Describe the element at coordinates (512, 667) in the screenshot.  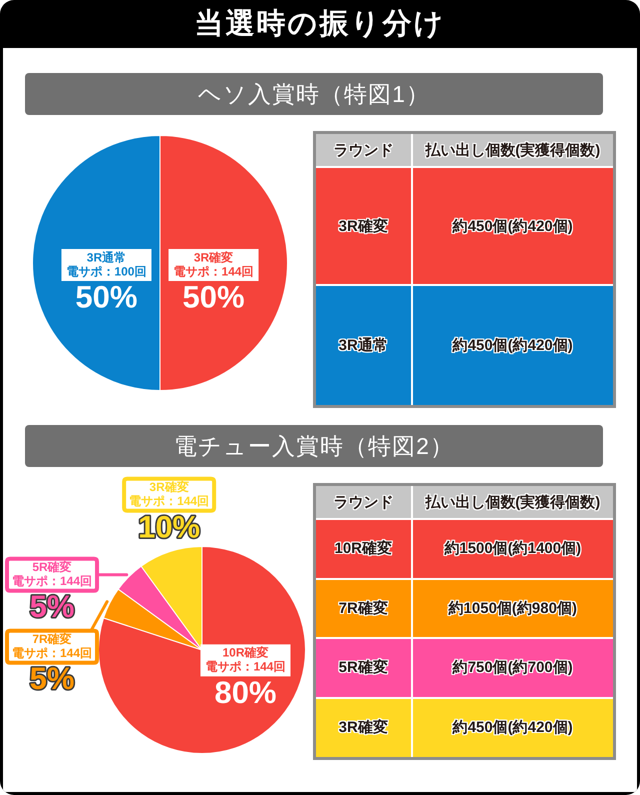
I see `text: 約750個(約700個)` at that location.